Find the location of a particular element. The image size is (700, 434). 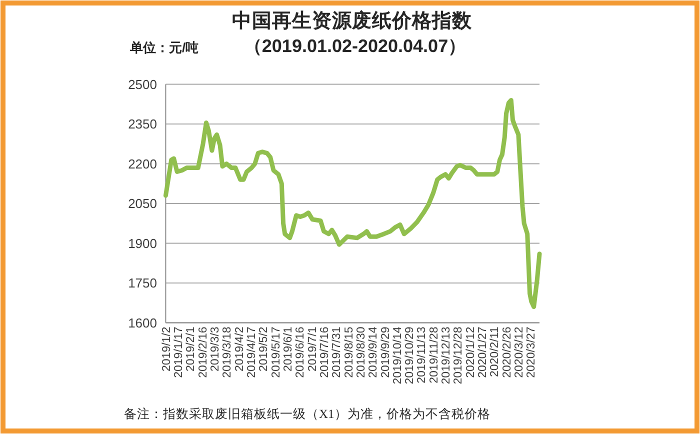

x-tick-label: 2019/3/3 is located at coordinates (215, 349).